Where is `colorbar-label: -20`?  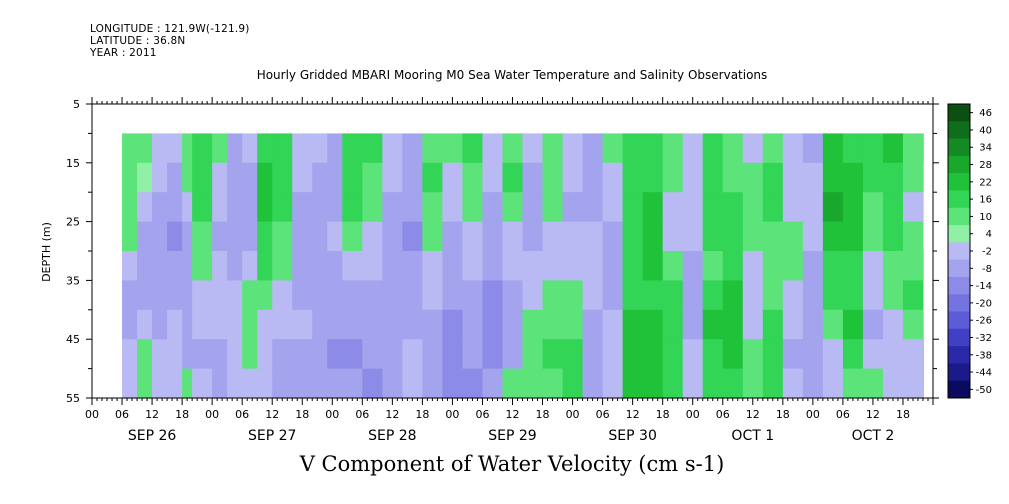 colorbar-label: -20 is located at coordinates (984, 303).